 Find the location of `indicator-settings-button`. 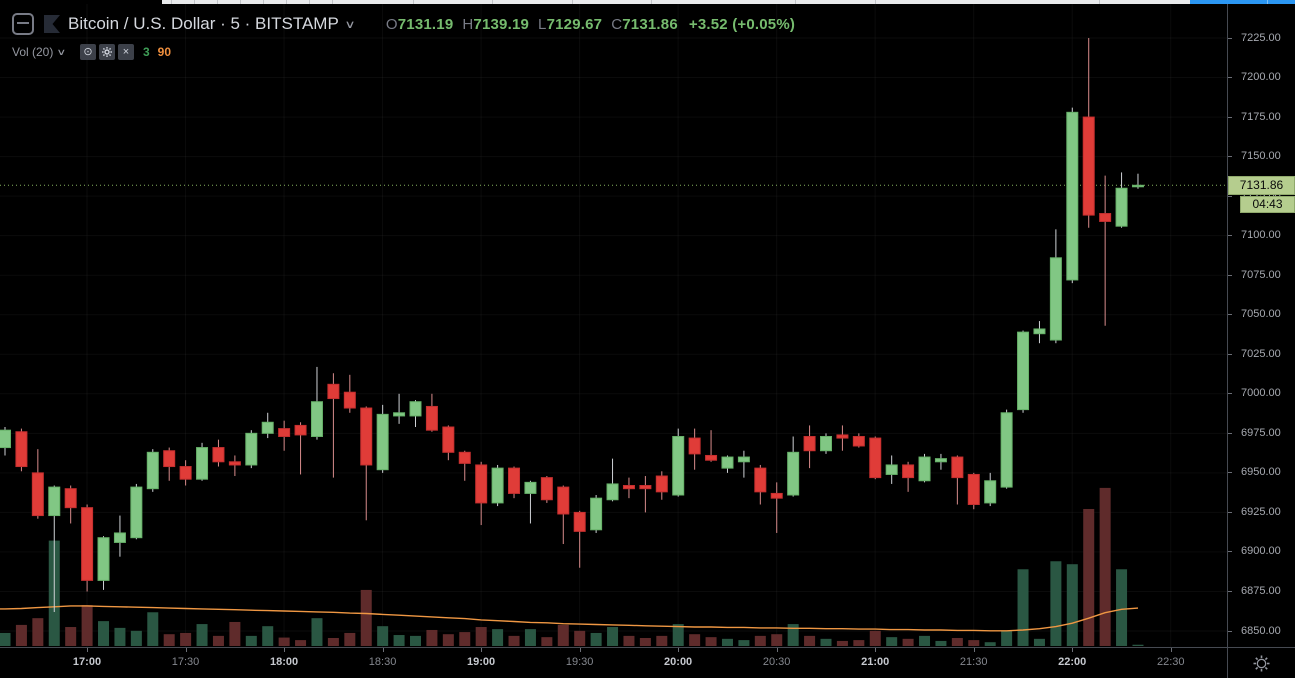

indicator-settings-button is located at coordinates (106, 52).